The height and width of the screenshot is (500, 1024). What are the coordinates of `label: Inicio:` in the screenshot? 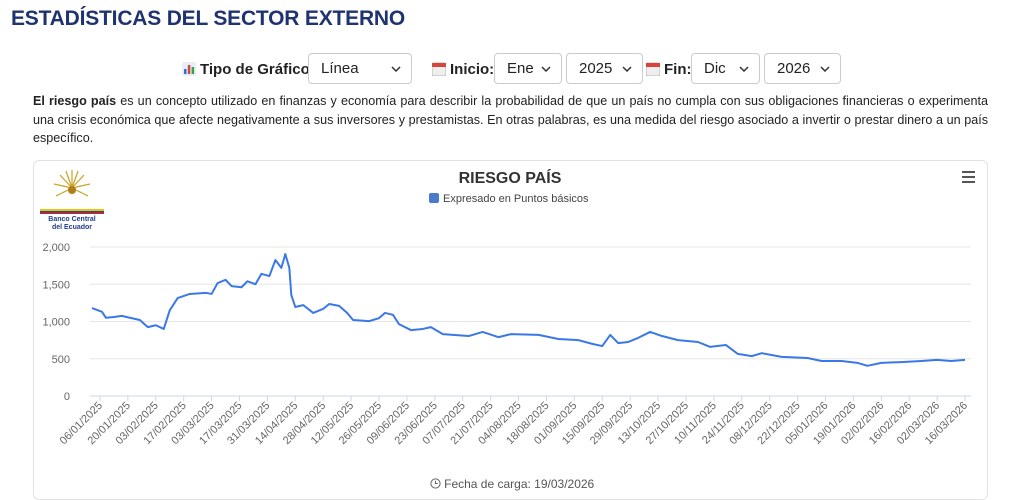 It's located at (472, 69).